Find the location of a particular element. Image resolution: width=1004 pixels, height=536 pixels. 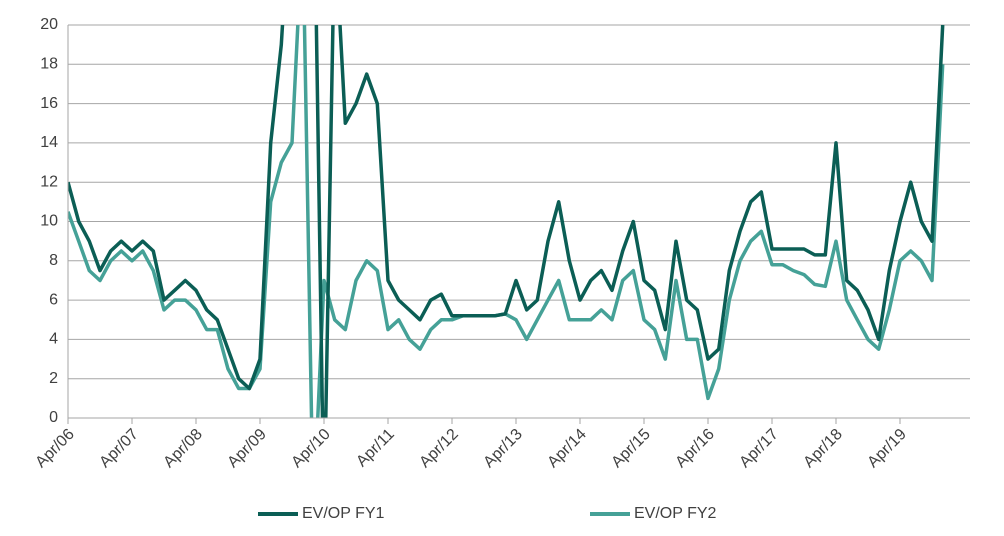

legend-label: EV/OP FY1 is located at coordinates (343, 513).